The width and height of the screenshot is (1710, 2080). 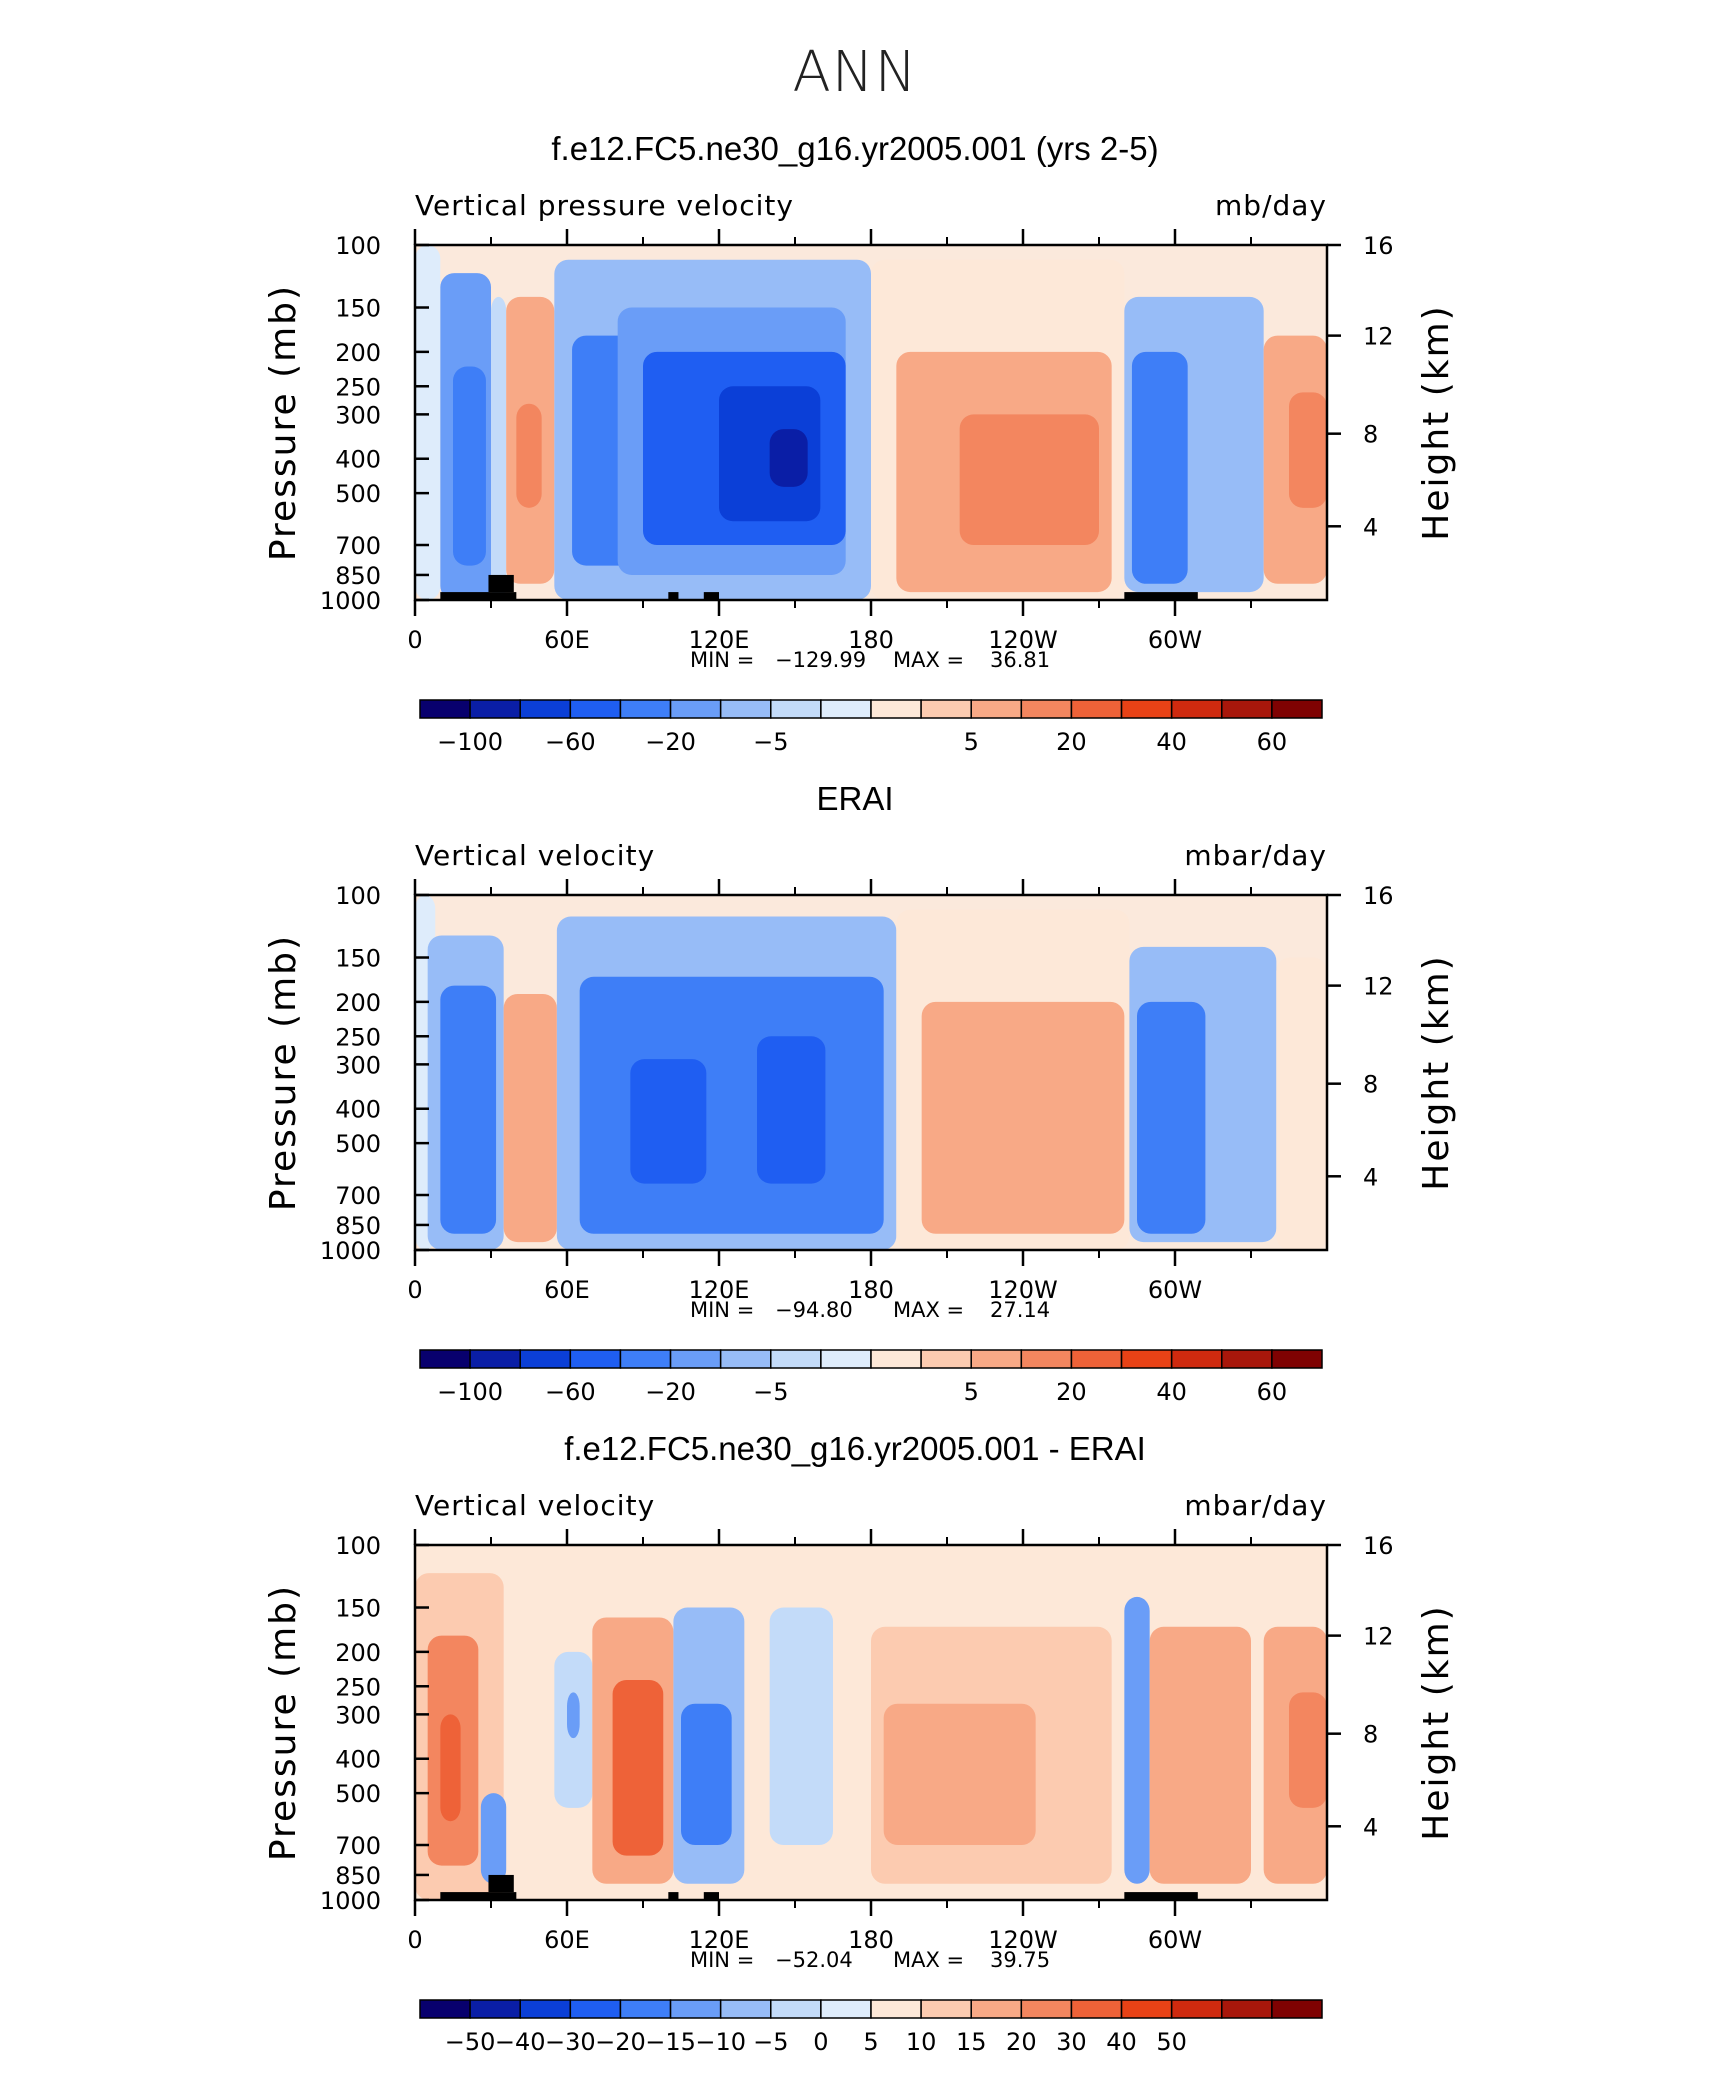 I want to click on y-tick-label: 200, so click(x=358, y=353).